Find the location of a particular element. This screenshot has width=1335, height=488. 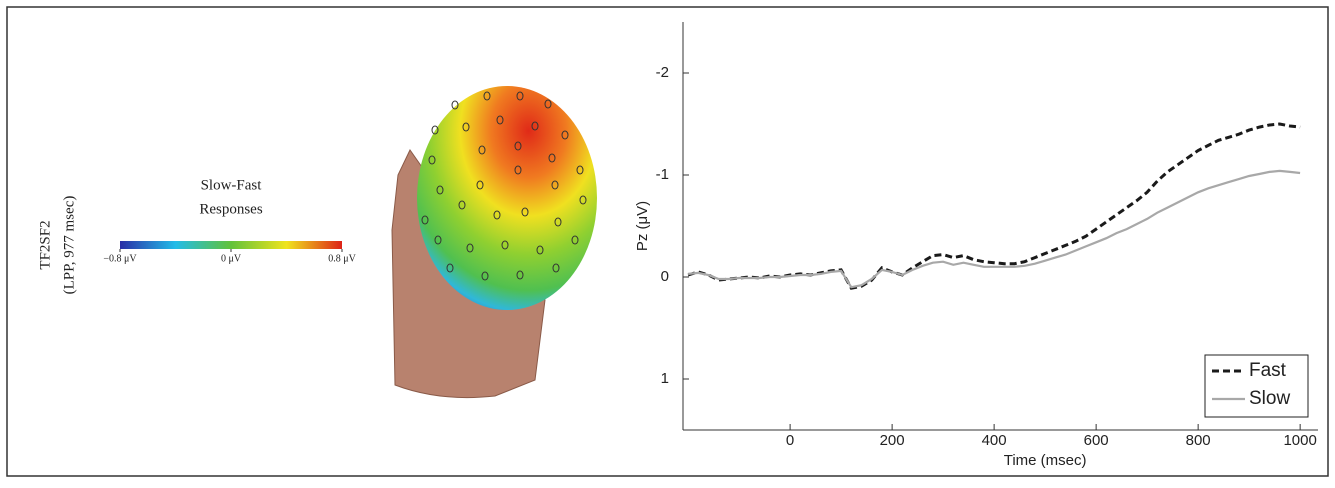

scalp is located at coordinates (507, 198).